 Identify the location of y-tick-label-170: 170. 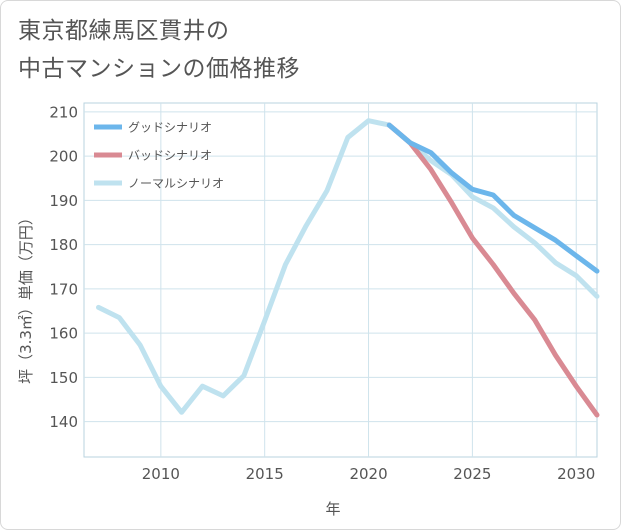
(63, 289).